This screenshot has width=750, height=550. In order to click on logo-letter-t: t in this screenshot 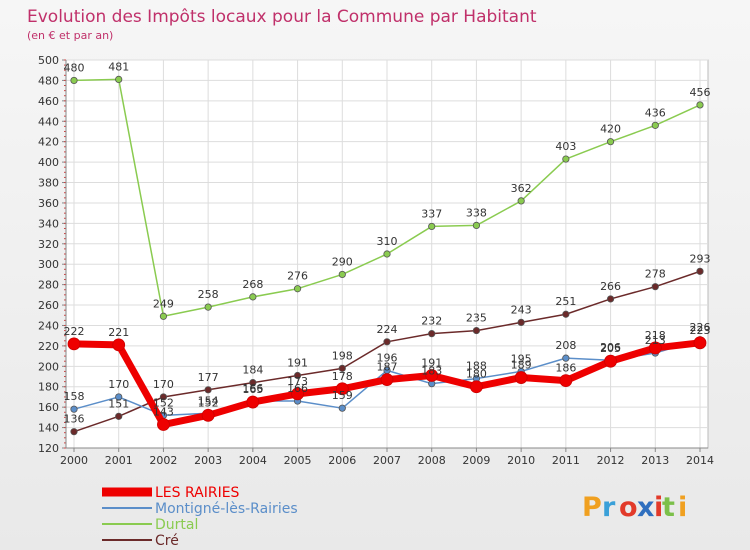, I will do `click(668, 507)`.